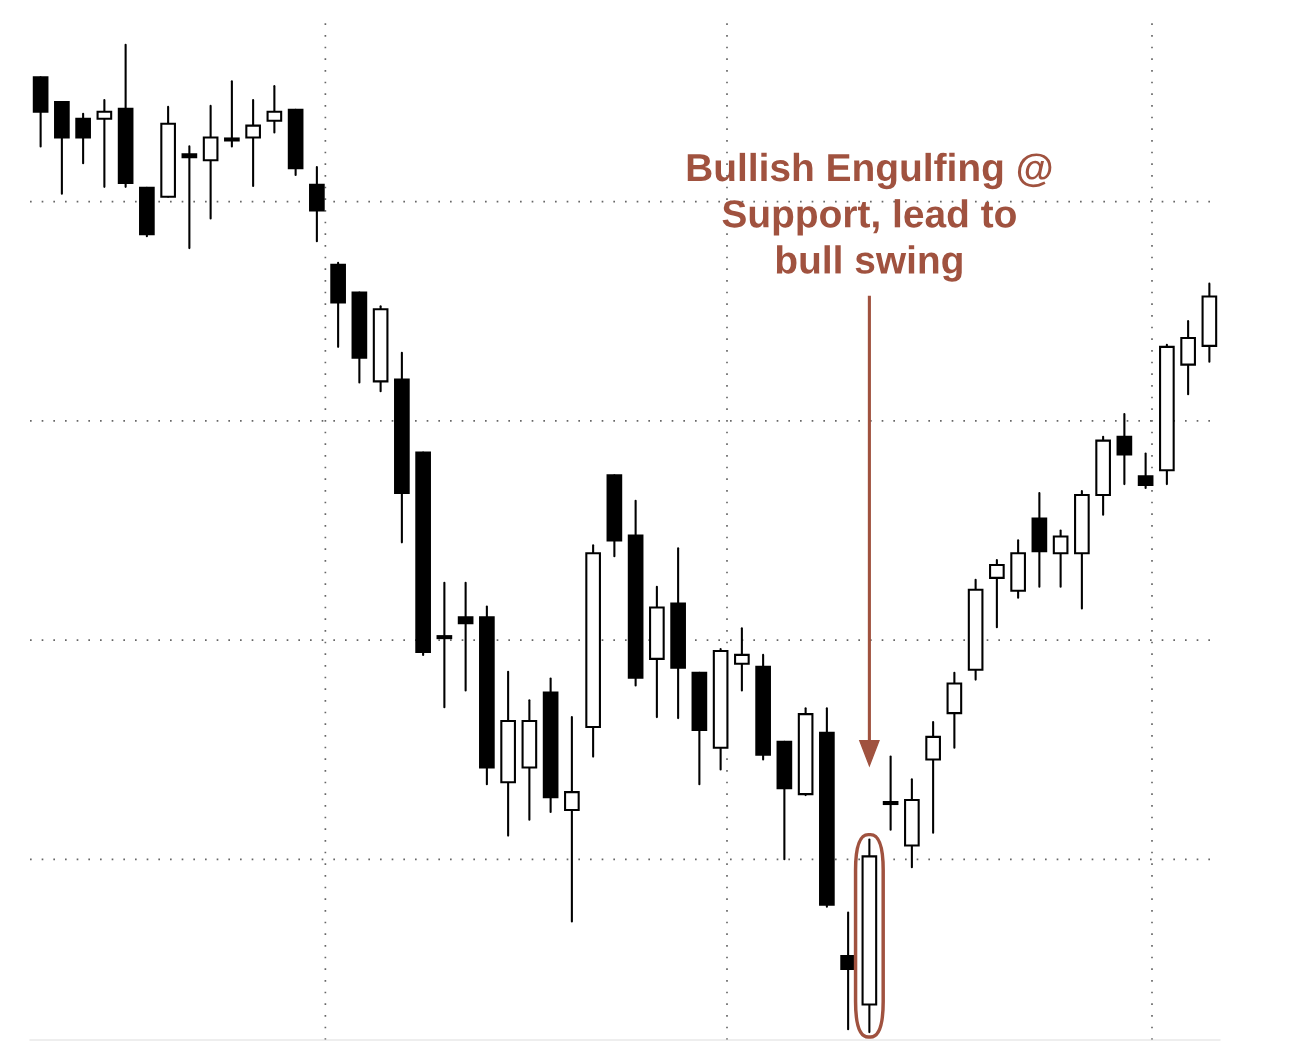  What do you see at coordinates (869, 217) in the screenshot?
I see `annotation: Bullish Engulfing @ Support, lead to bull swing` at bounding box center [869, 217].